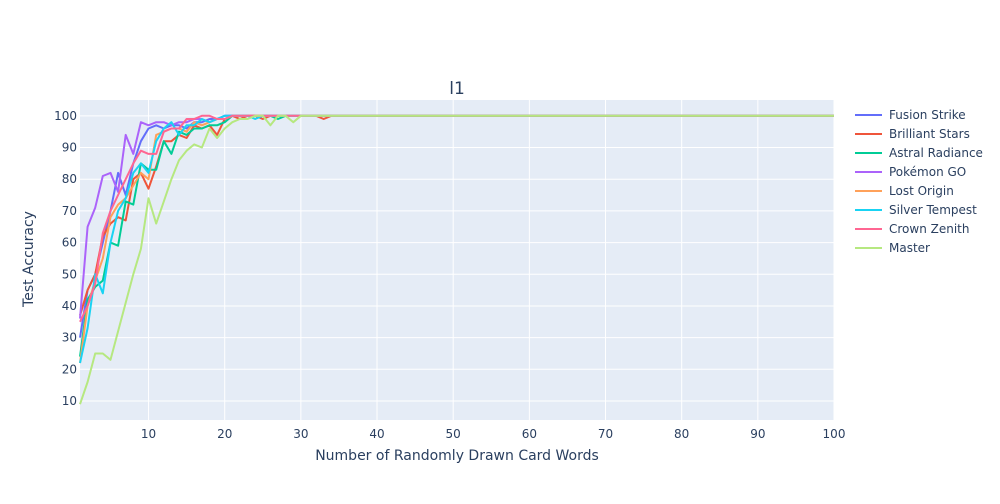 Image resolution: width=1000 pixels, height=504 pixels. What do you see at coordinates (300, 434) in the screenshot?
I see `x-tick-label: 30` at bounding box center [300, 434].